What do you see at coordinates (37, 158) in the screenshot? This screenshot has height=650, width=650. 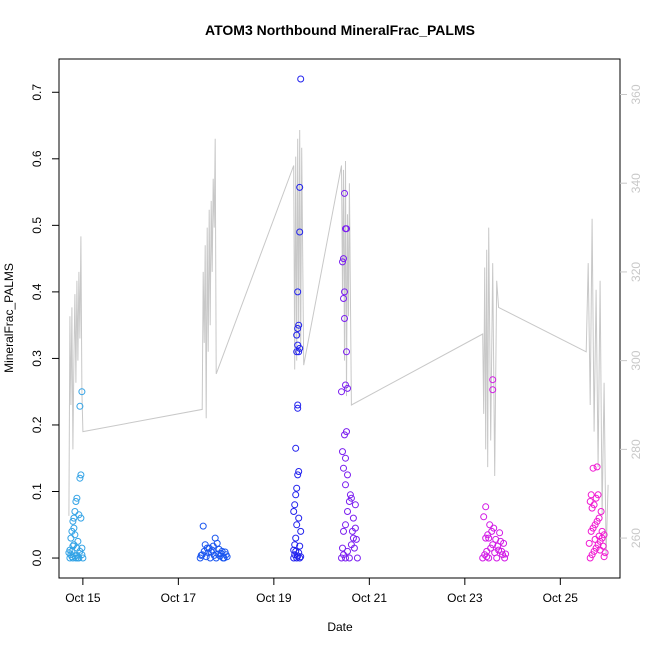 I see `y-tick-label: 0.6` at bounding box center [37, 158].